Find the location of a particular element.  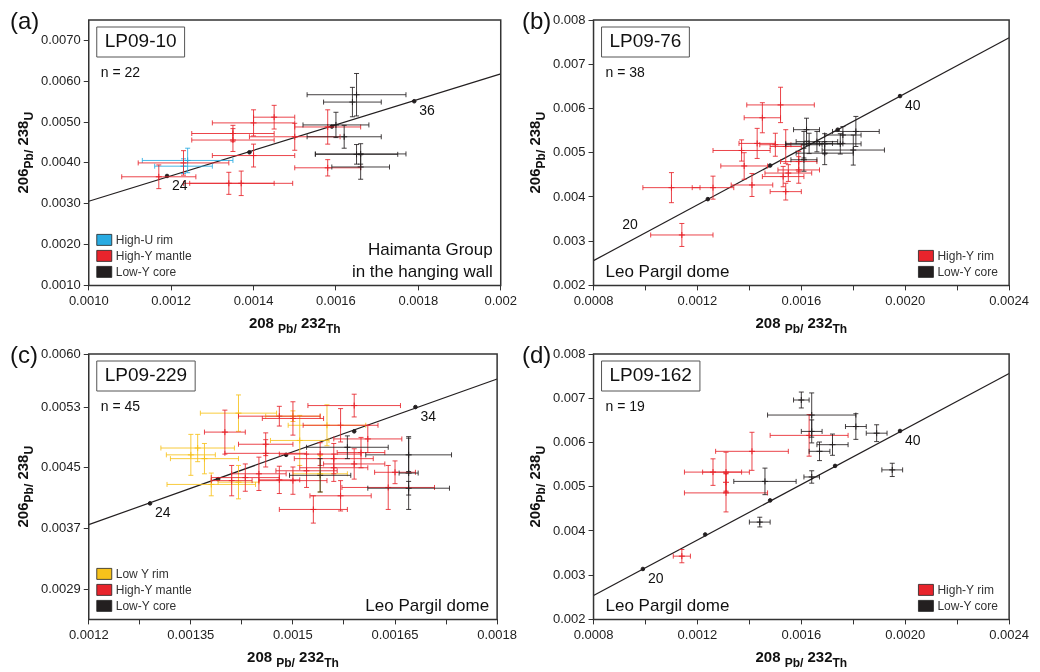

text: (d) is located at coordinates (537, 354).